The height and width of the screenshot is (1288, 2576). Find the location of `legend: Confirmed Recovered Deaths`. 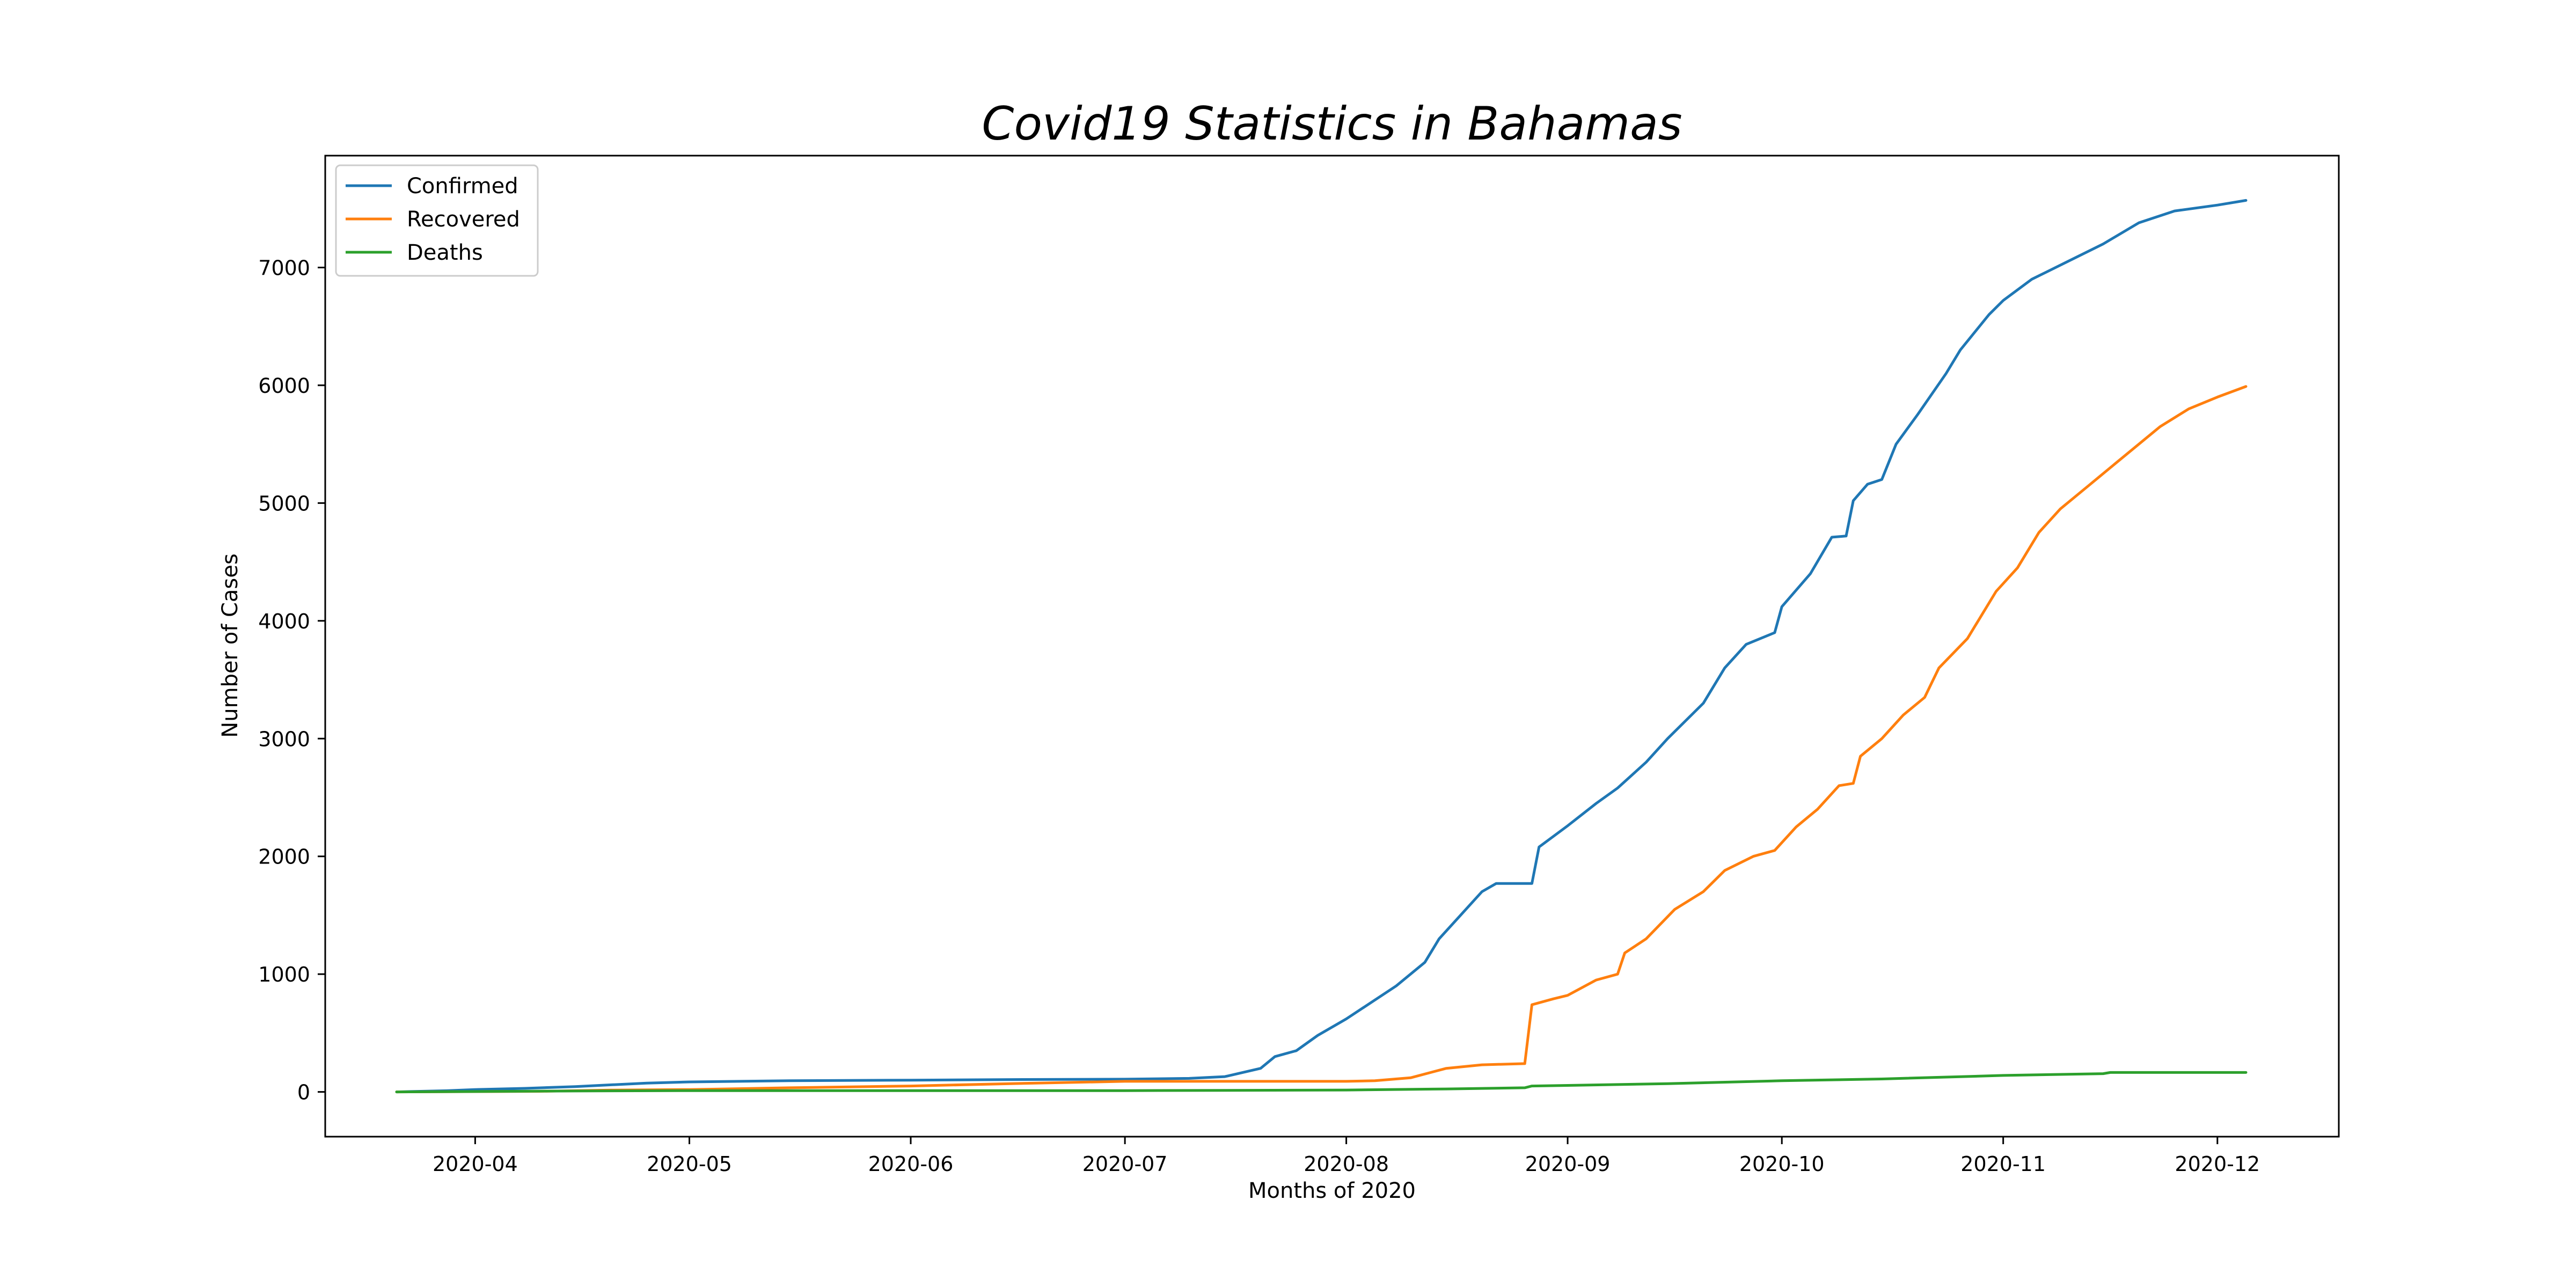

legend: Confirmed Recovered Deaths is located at coordinates (437, 220).